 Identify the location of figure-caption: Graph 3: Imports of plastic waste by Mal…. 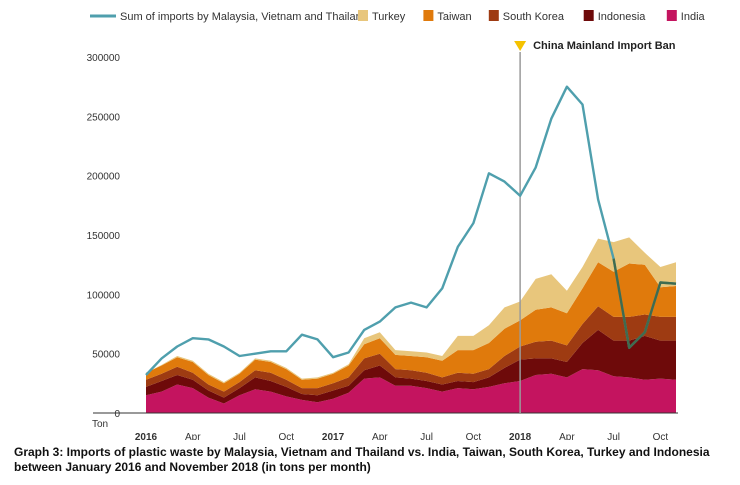
(362, 459).